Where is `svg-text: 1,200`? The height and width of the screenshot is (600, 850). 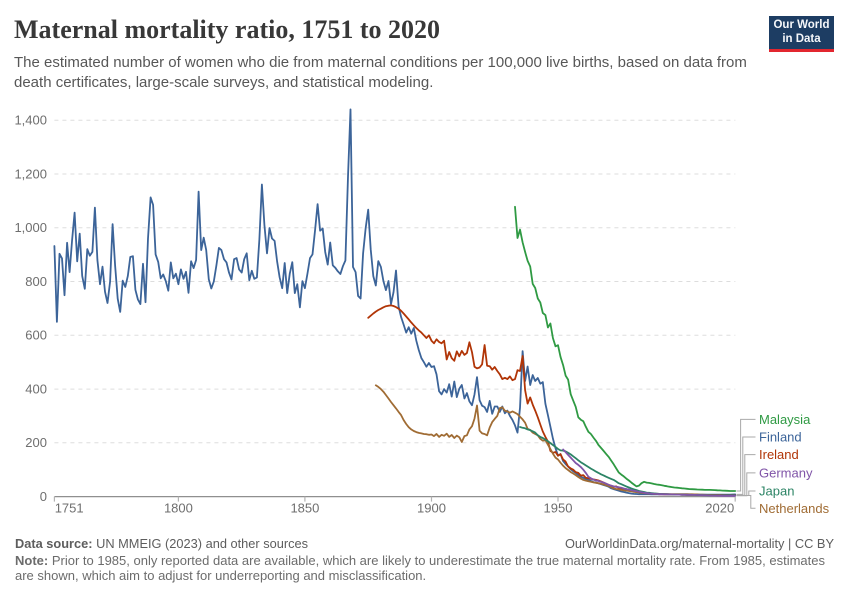 svg-text: 1,200 is located at coordinates (30, 173).